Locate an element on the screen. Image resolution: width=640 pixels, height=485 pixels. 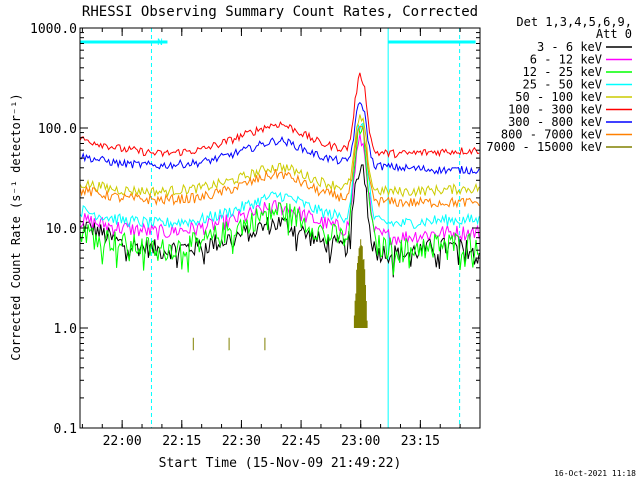
y-tick-label-3: 1.0 is located at coordinates (65, 329).